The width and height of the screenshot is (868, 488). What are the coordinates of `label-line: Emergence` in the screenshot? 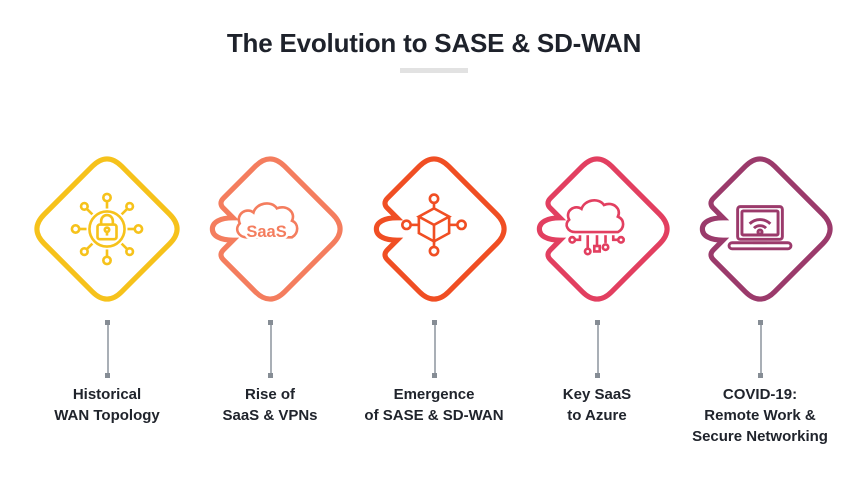 It's located at (434, 394).